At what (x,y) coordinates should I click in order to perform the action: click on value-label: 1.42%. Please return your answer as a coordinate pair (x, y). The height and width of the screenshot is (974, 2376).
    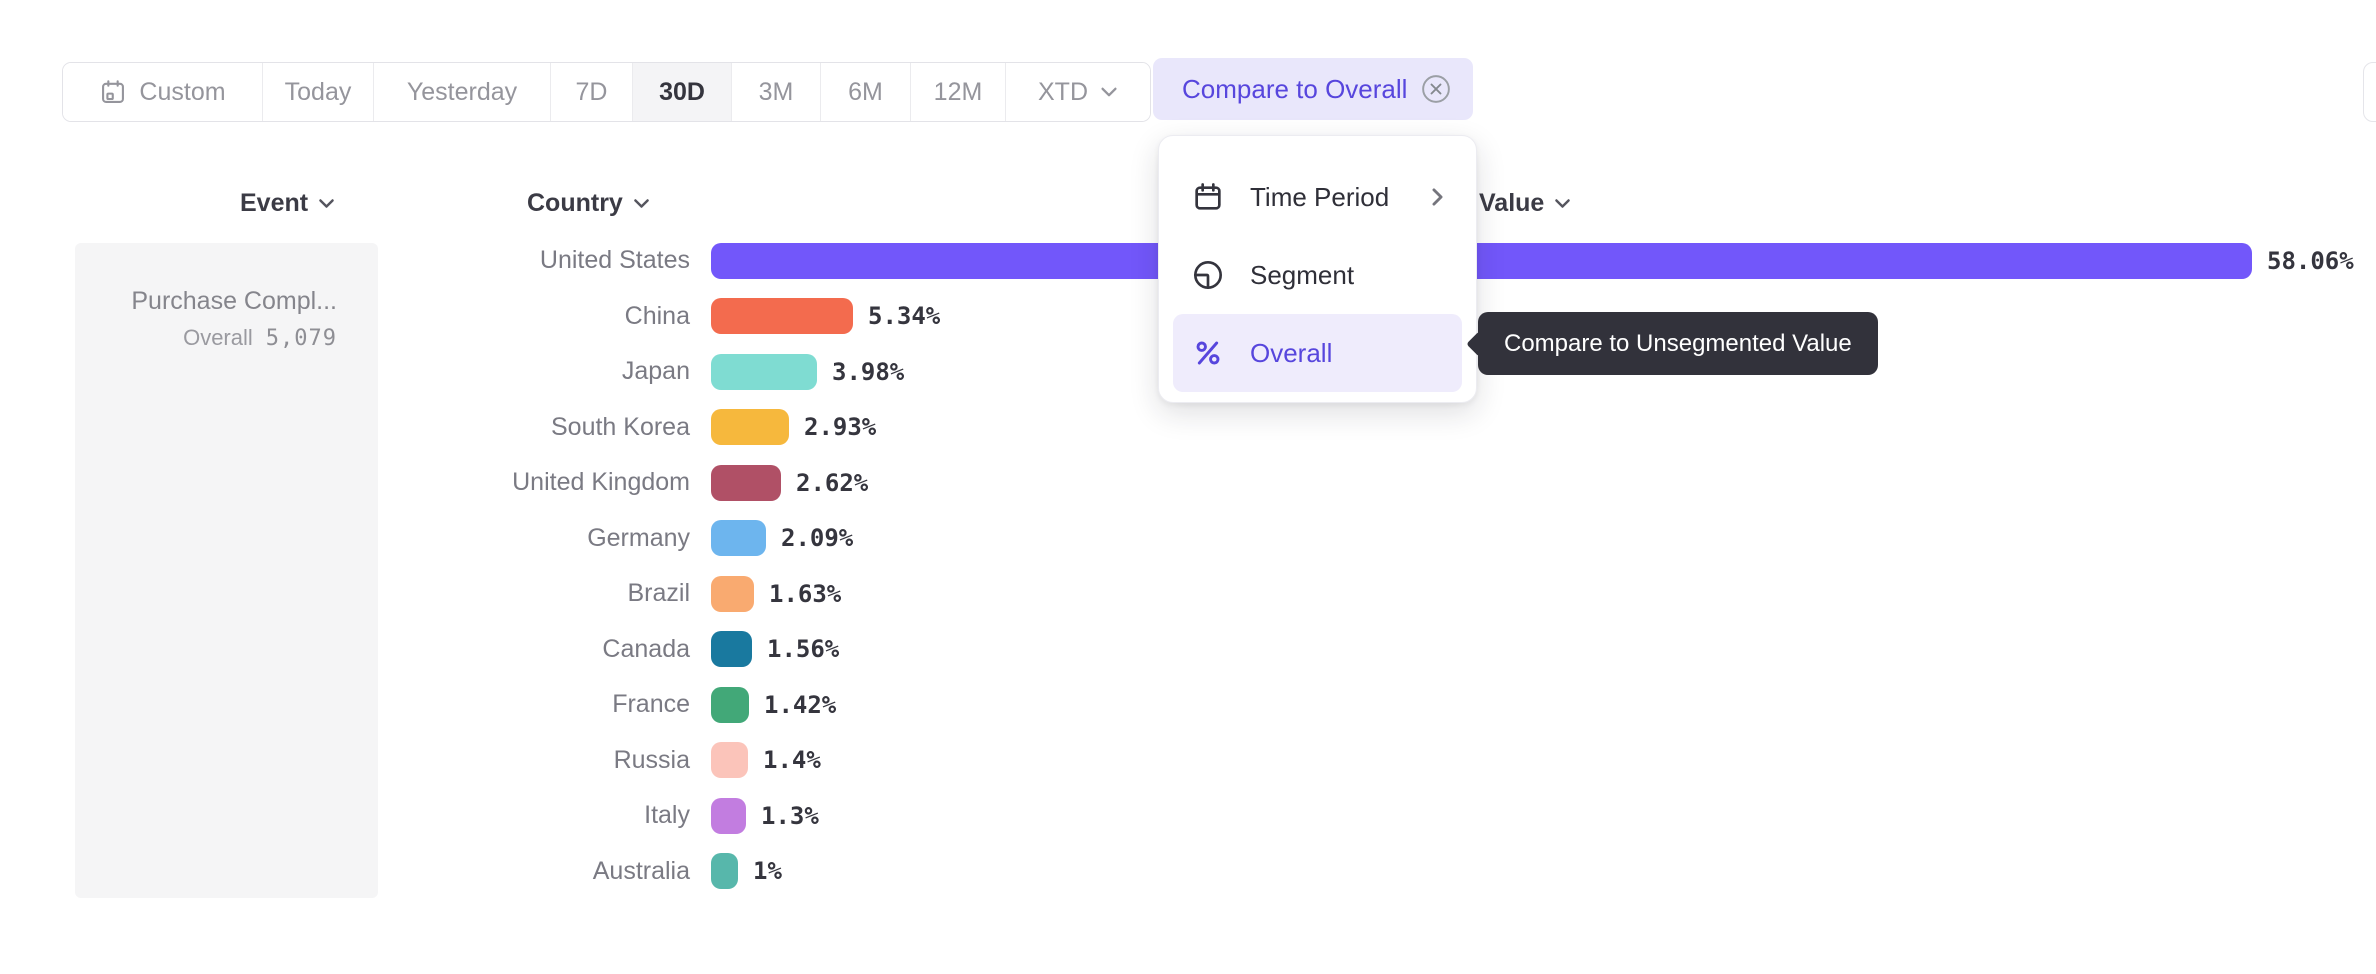
    Looking at the image, I should click on (800, 704).